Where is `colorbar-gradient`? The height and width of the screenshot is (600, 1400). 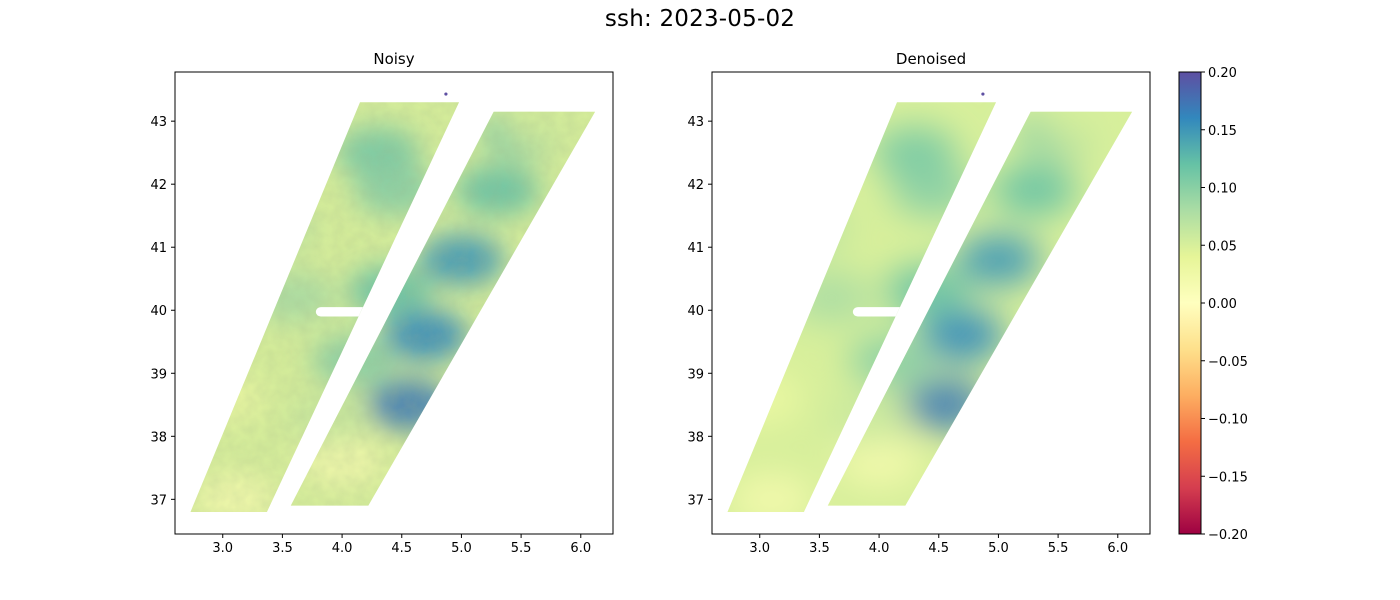 colorbar-gradient is located at coordinates (1190, 303).